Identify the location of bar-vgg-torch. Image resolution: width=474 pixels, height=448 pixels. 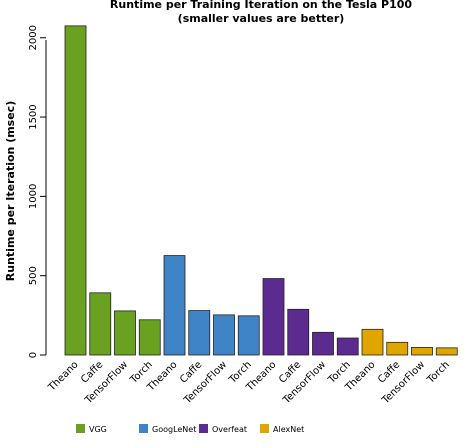
(149, 337).